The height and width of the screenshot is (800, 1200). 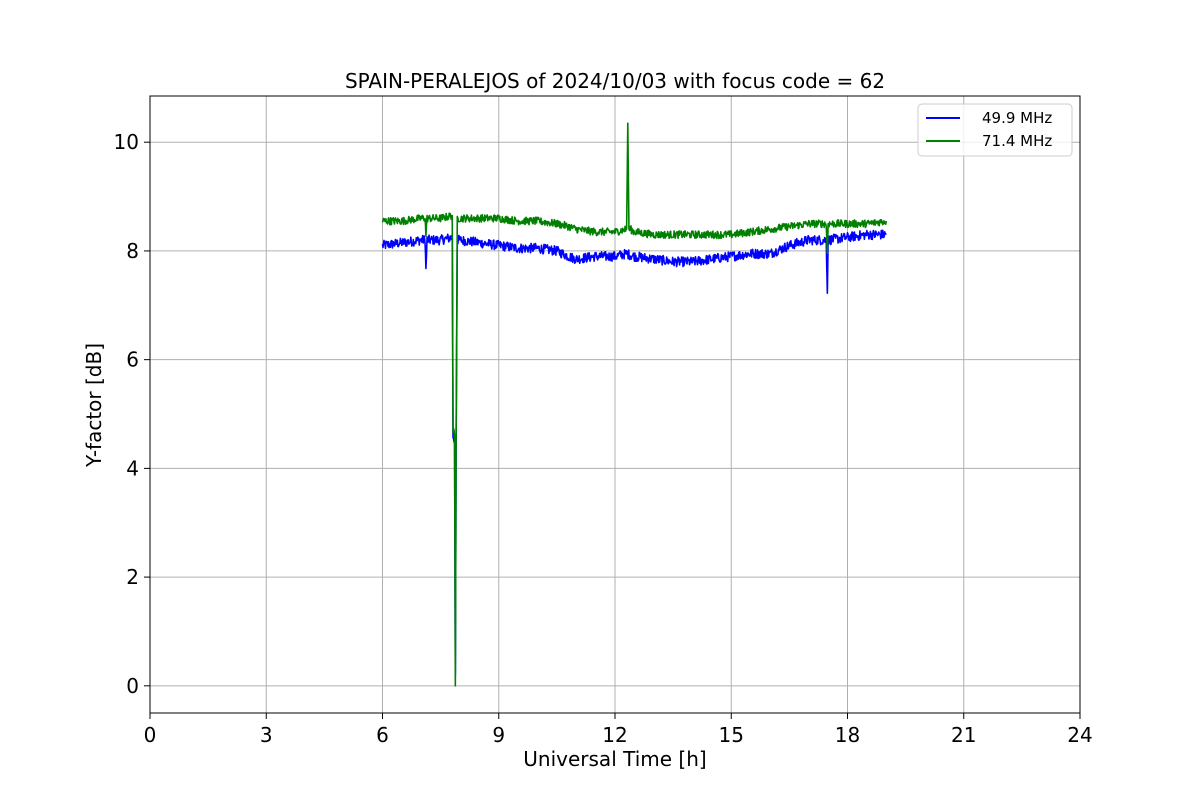 I want to click on y-tick-label: 6, so click(x=132, y=360).